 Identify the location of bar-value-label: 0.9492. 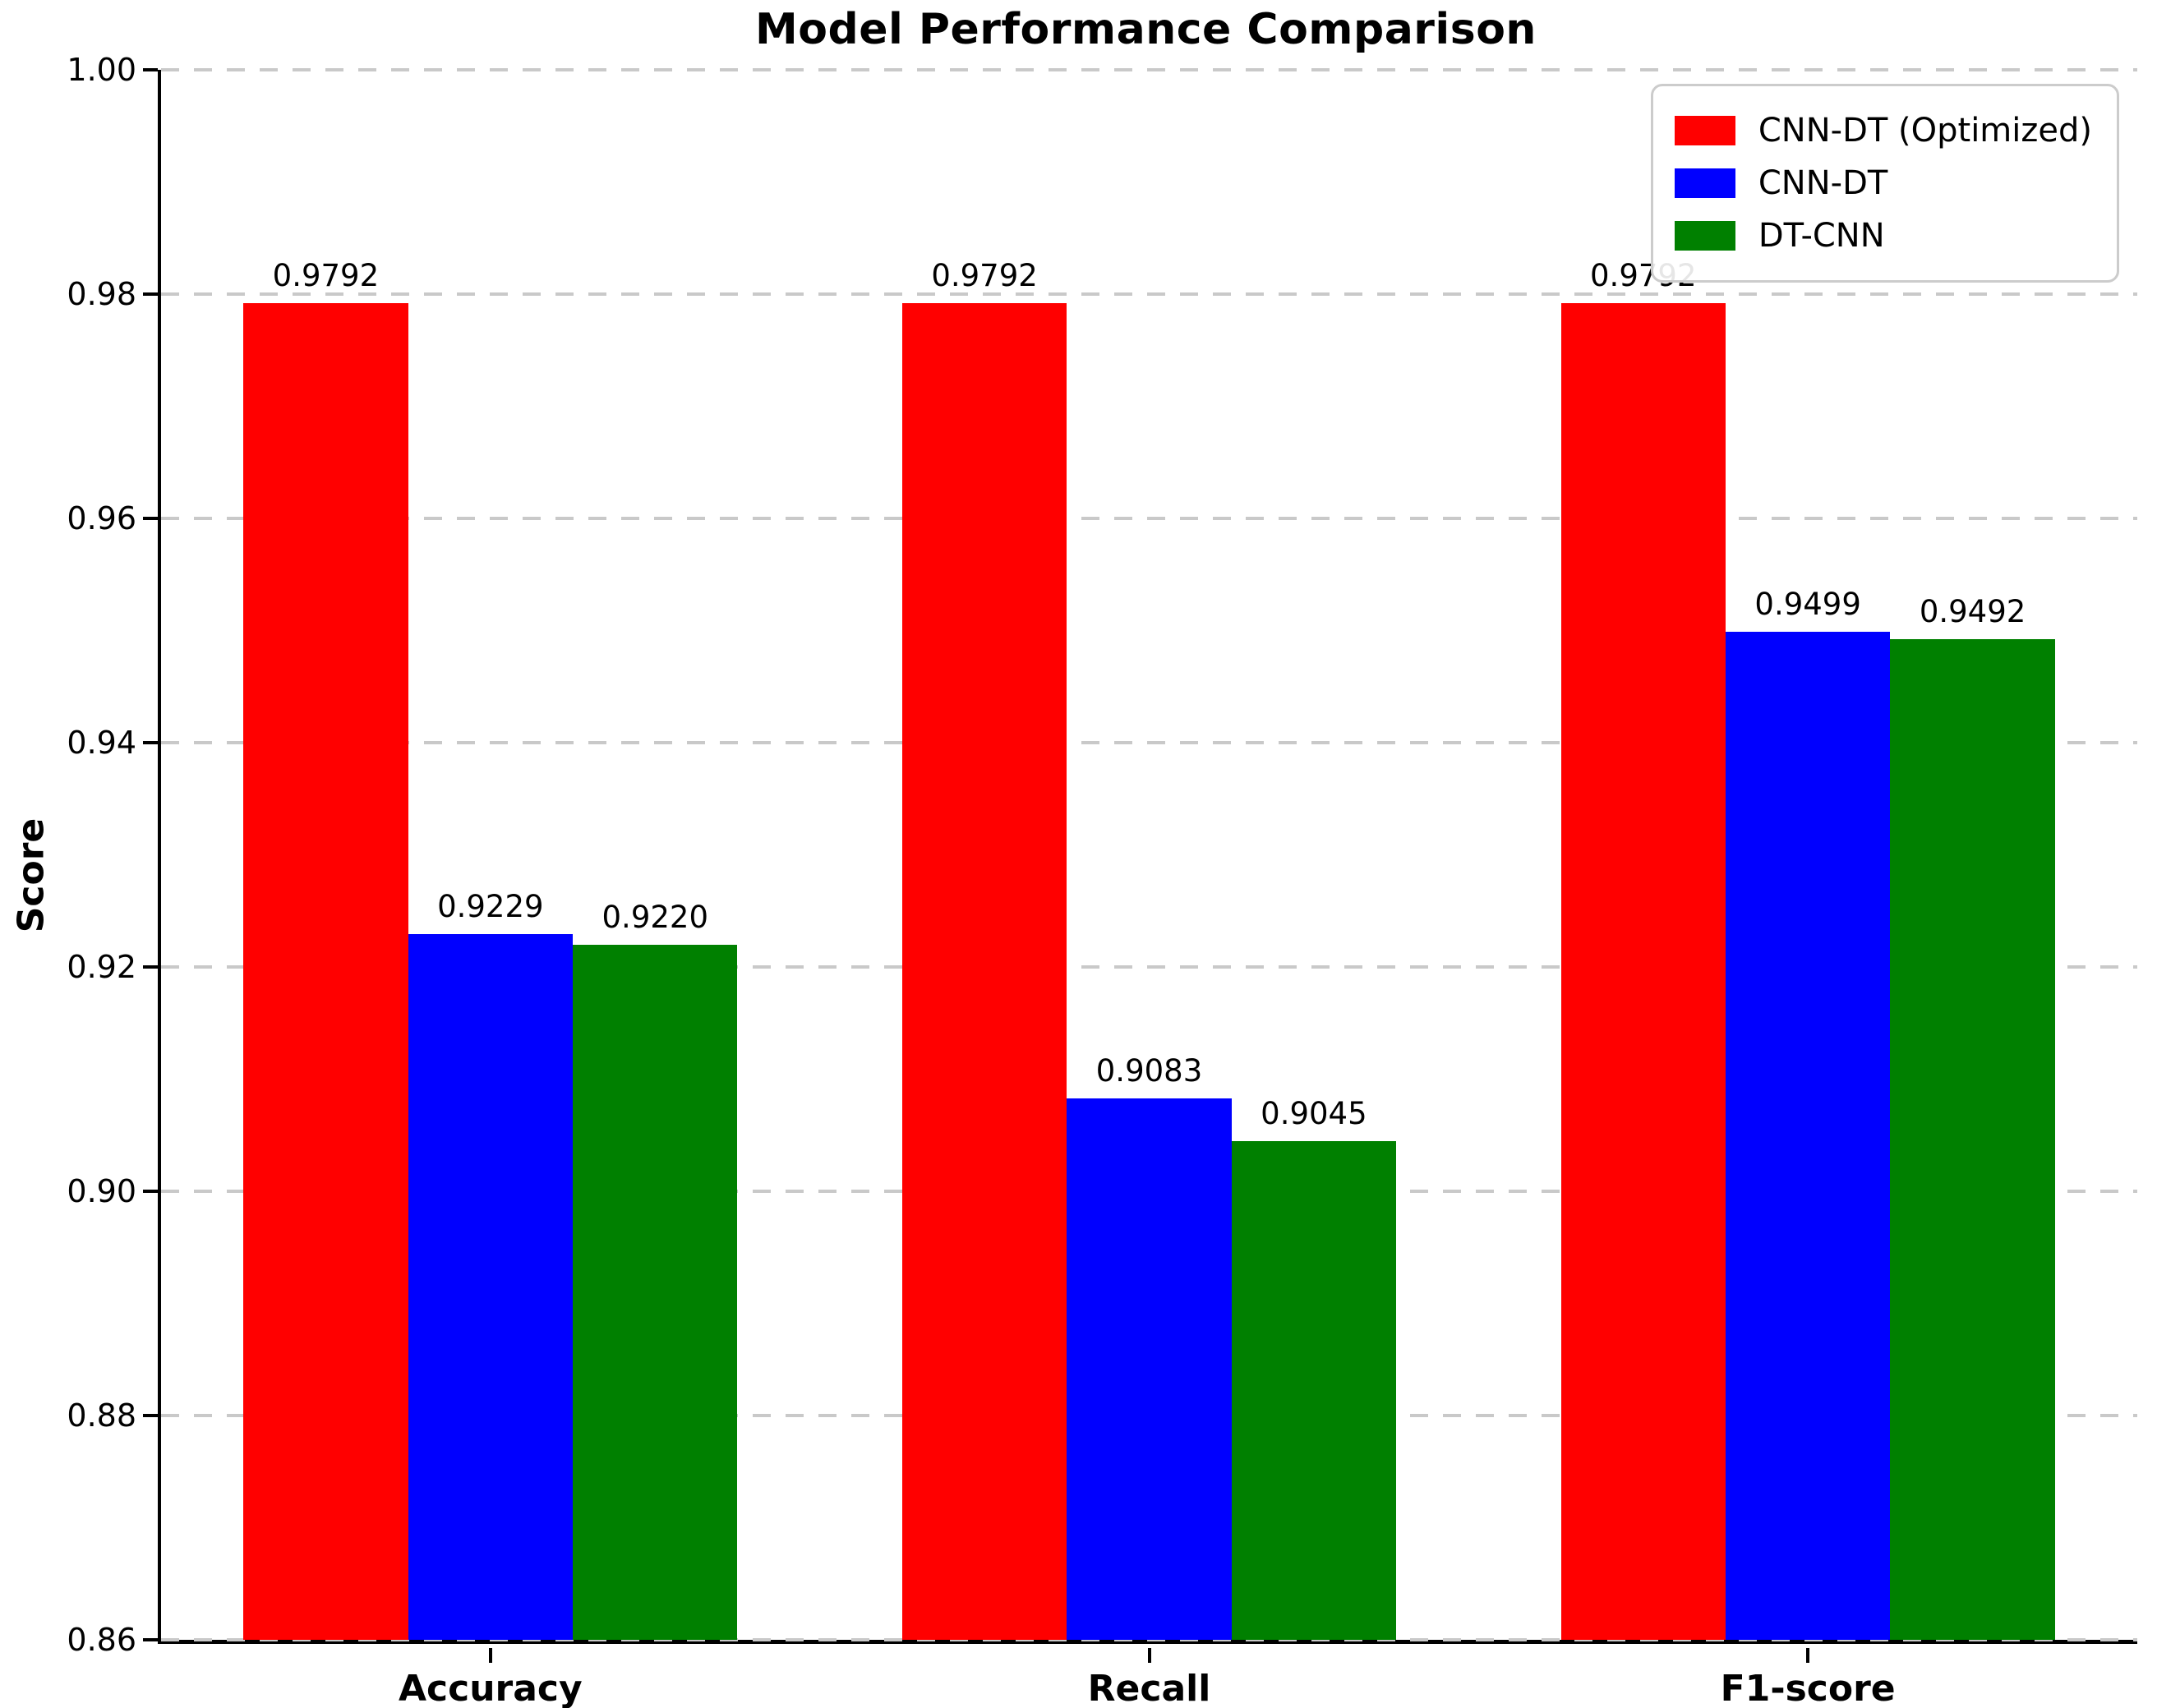
(1972, 612).